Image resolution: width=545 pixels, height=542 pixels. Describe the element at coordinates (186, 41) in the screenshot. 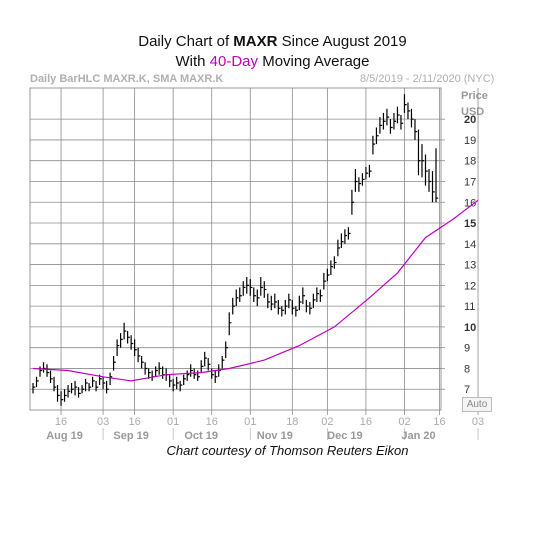

I see `title-prefix: Daily Chart of` at that location.